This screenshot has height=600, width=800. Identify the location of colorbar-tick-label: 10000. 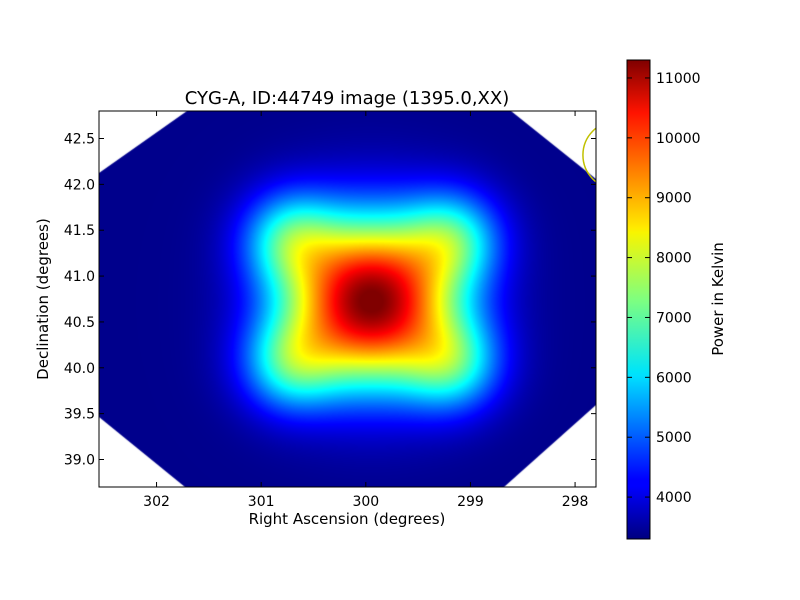
(678, 139).